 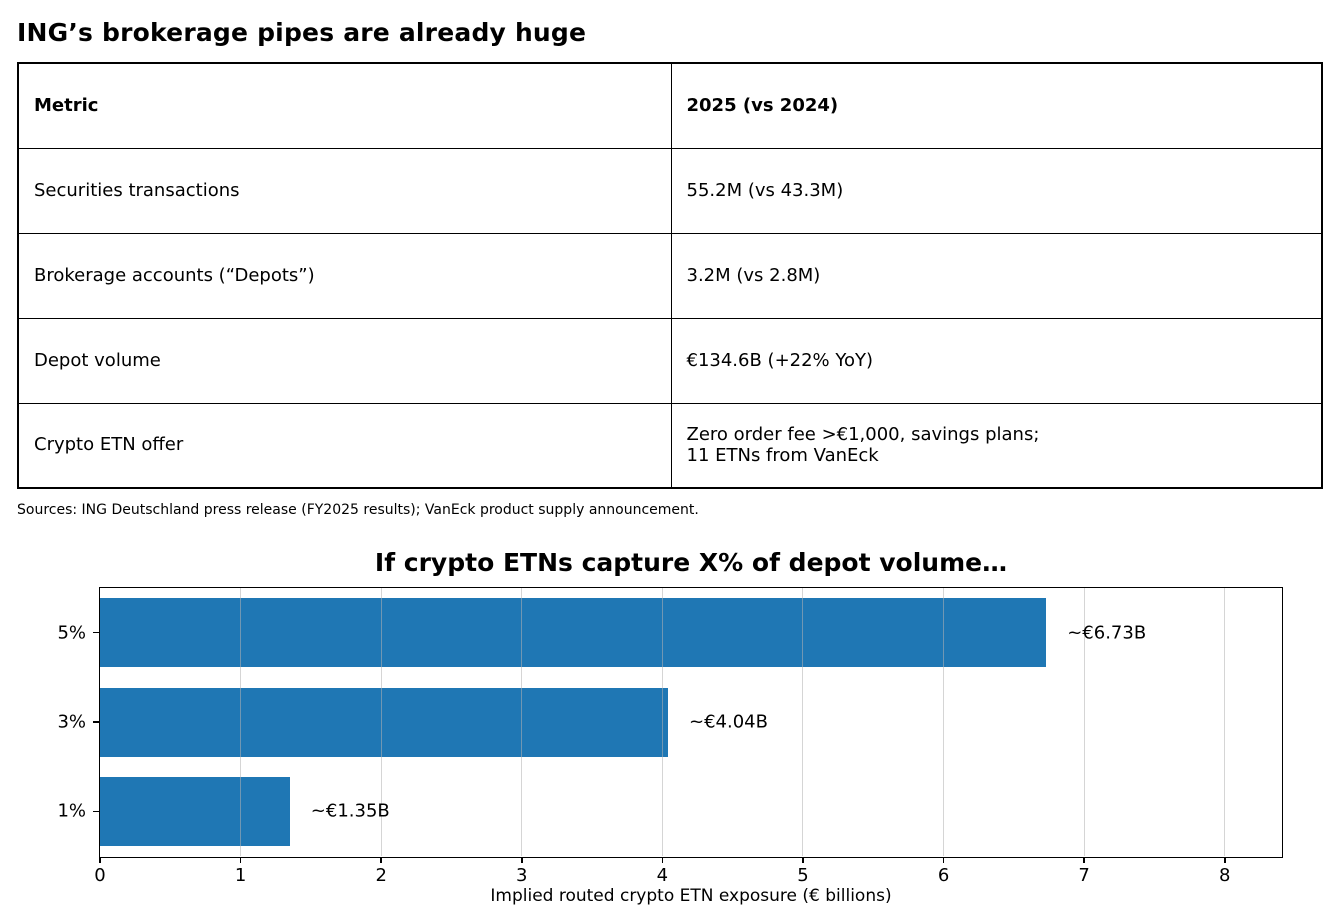 I want to click on table-row: Depot volume €134.6B (+22% YoY), so click(x=670, y=360).